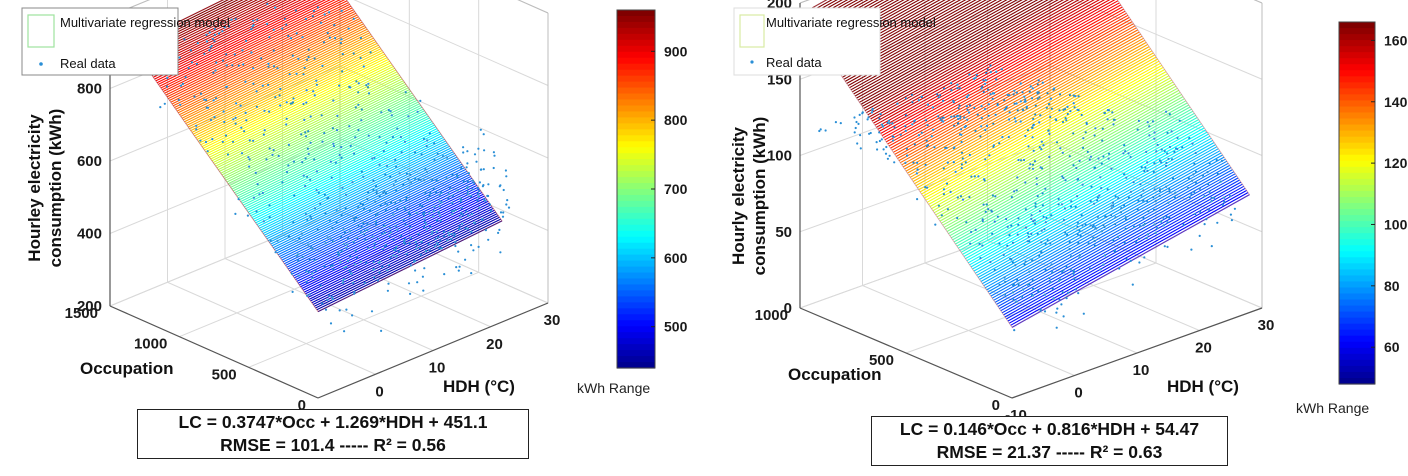 This screenshot has width=1408, height=476. Describe the element at coordinates (996, 405) in the screenshot. I see `y-tick-label-0: 0` at that location.